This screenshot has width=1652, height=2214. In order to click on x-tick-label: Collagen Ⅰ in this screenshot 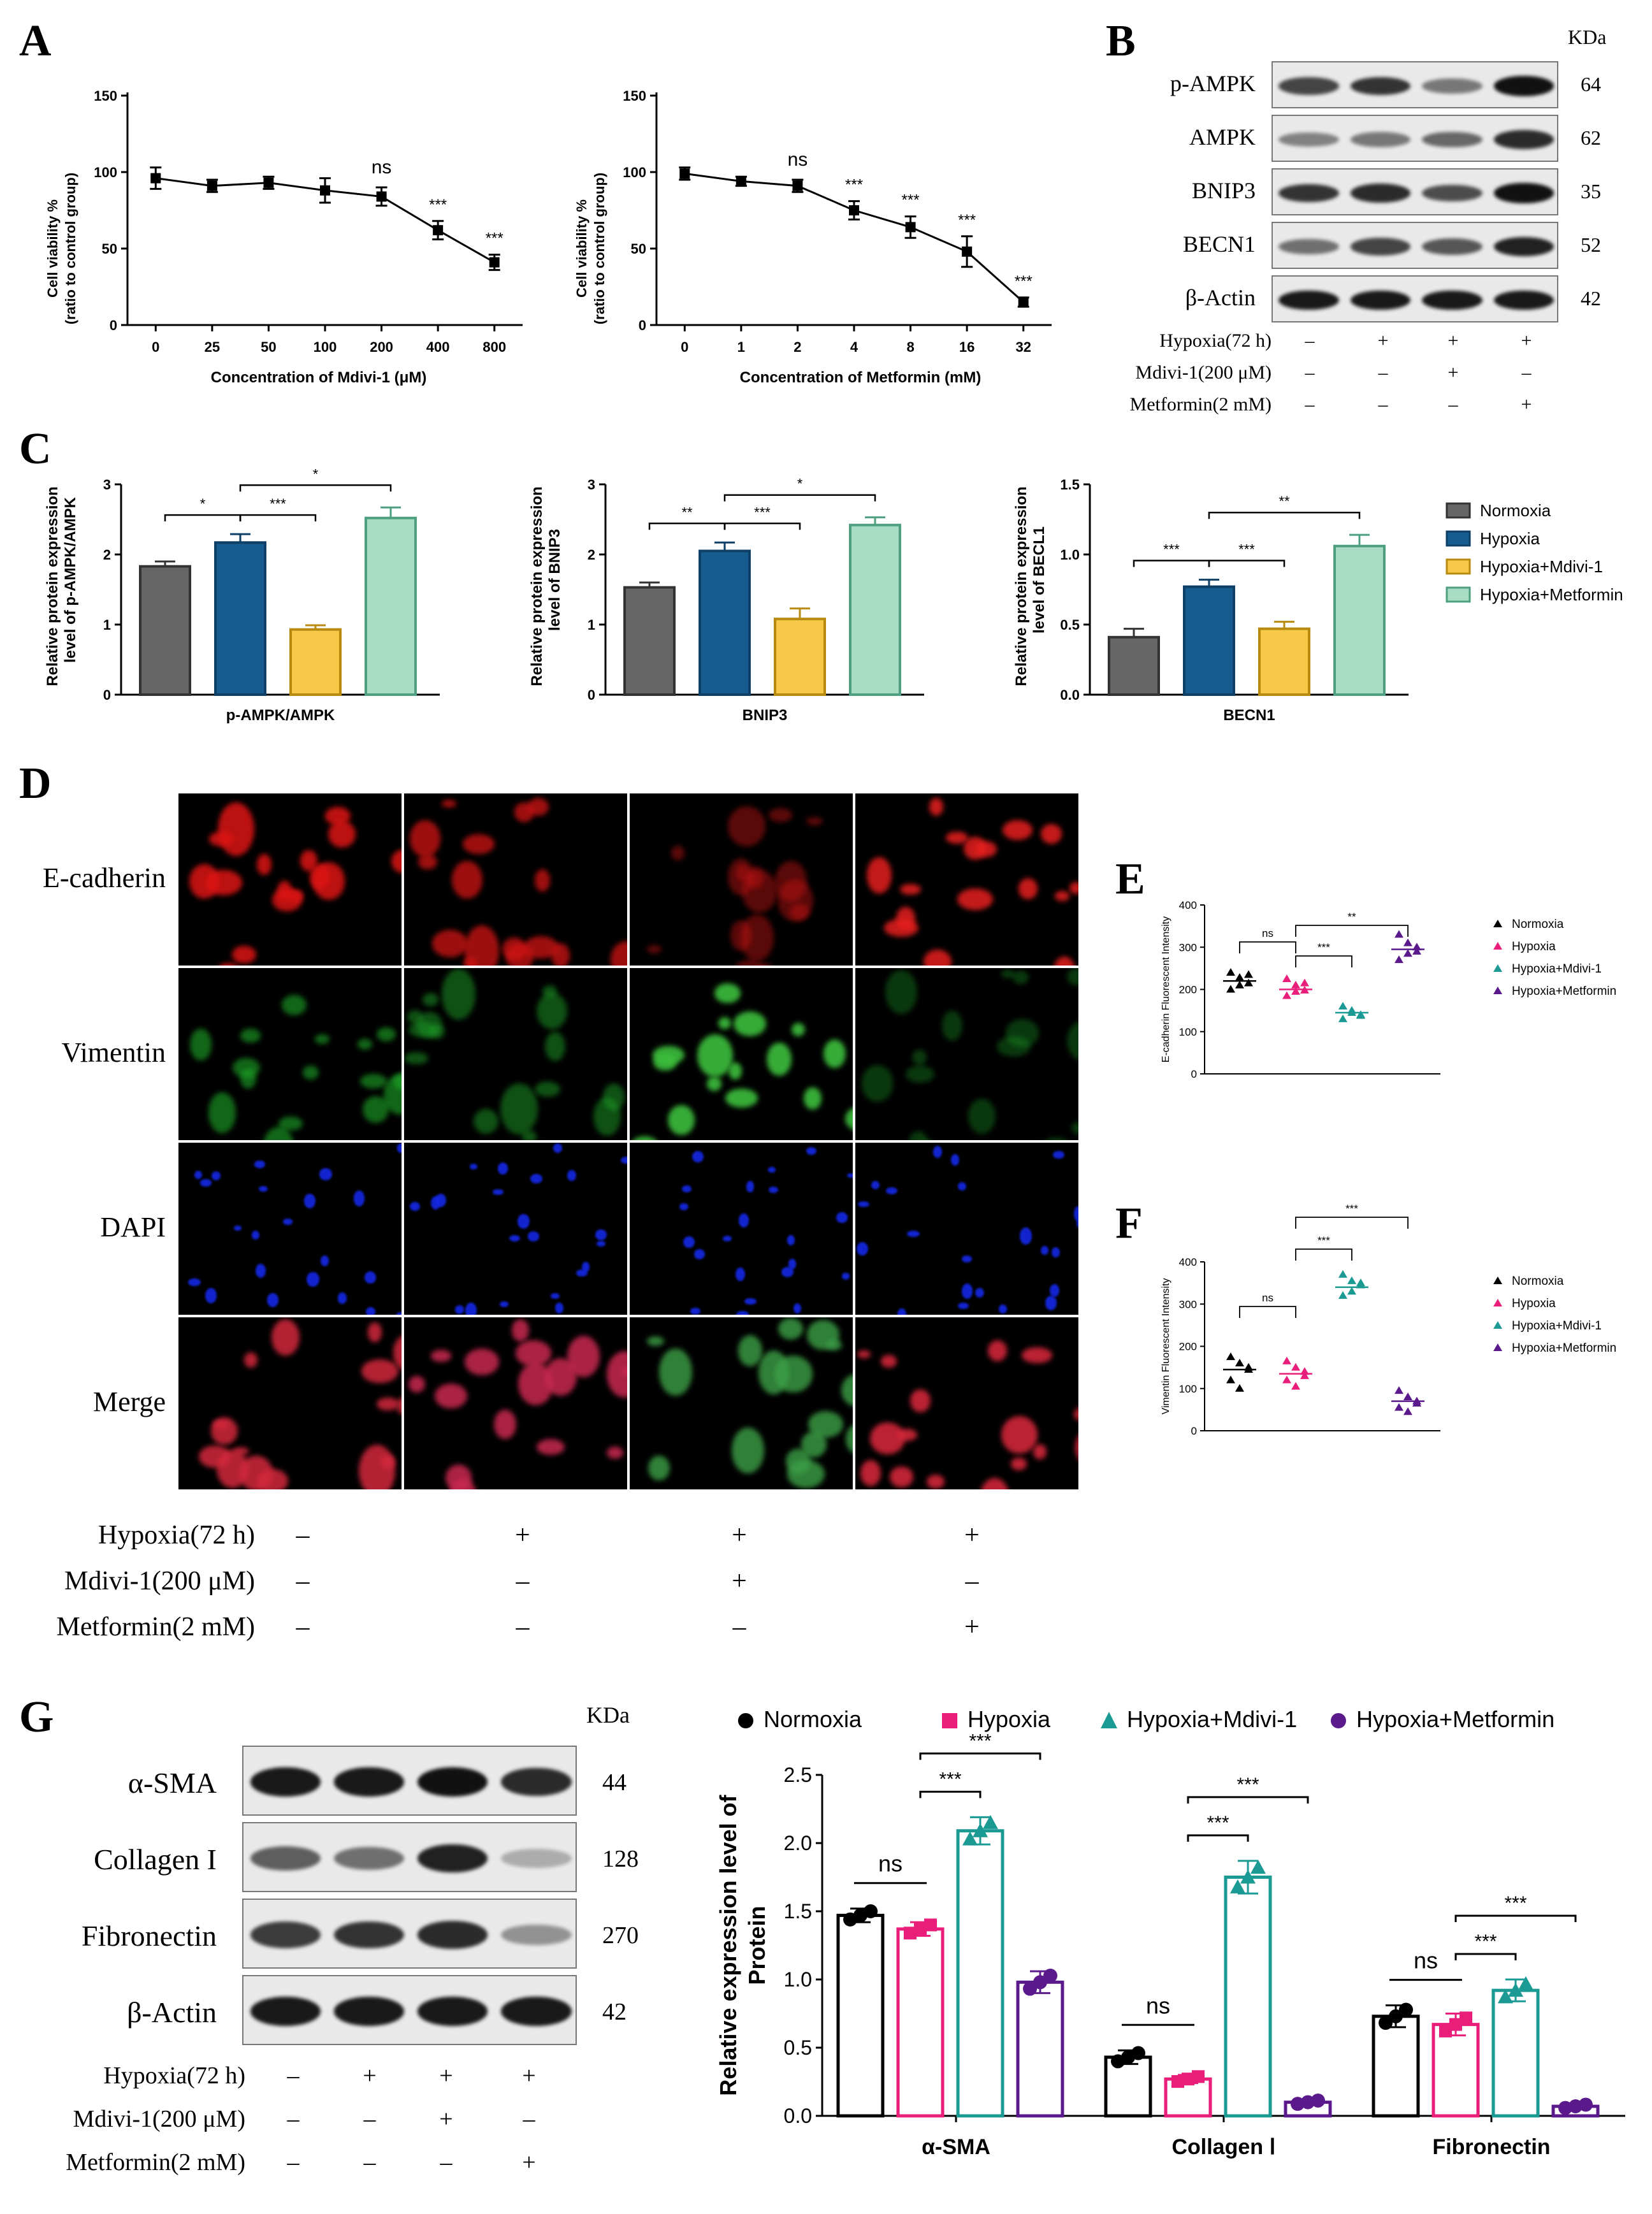, I will do `click(1223, 2147)`.